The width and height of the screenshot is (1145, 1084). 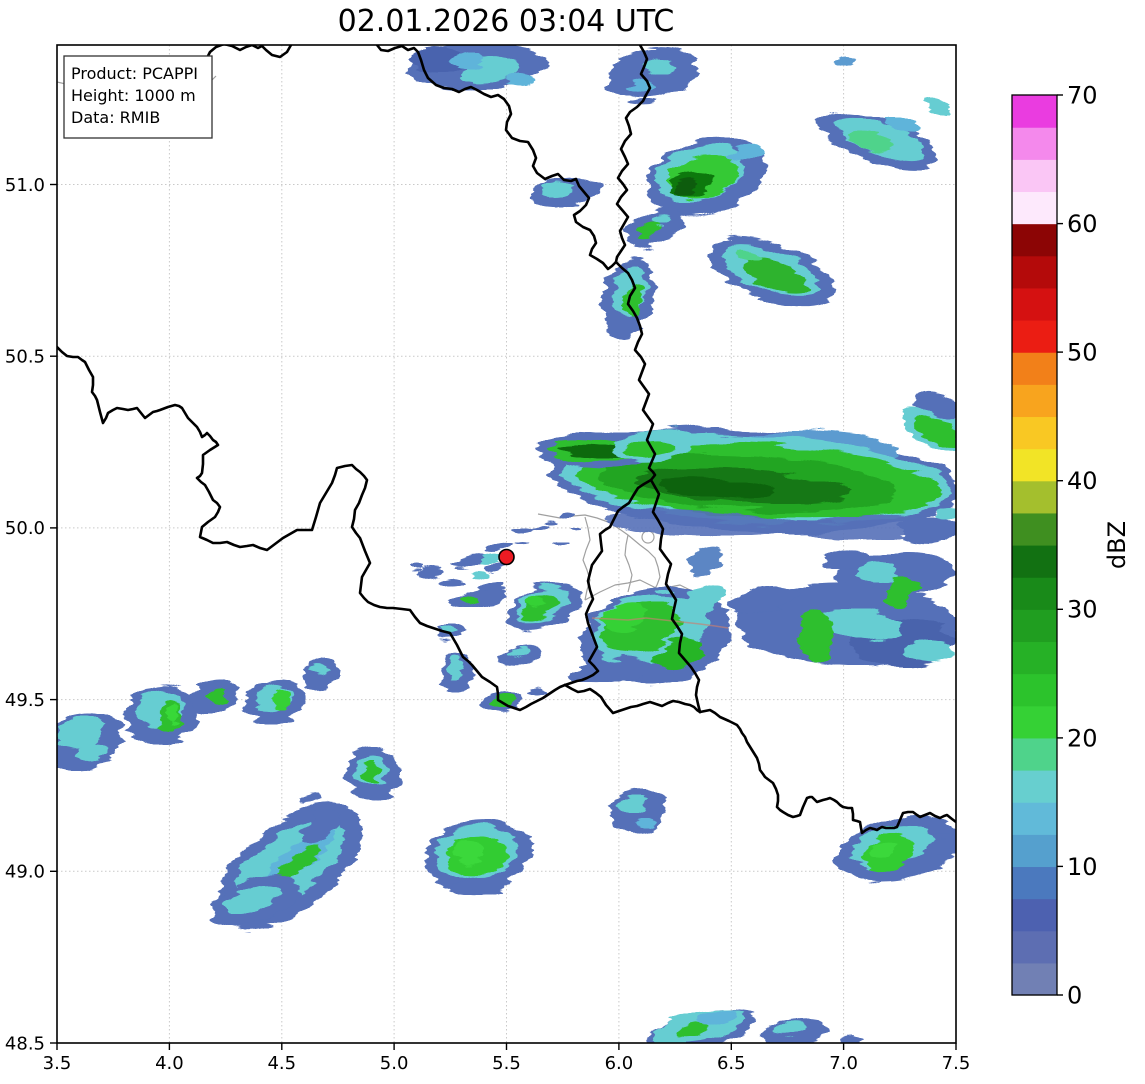 I want to click on x-axis-labels: 3.5 4.0 4.5 5.0 5.5 6.0 6.5 7.0 7.5, so click(x=507, y=1063).